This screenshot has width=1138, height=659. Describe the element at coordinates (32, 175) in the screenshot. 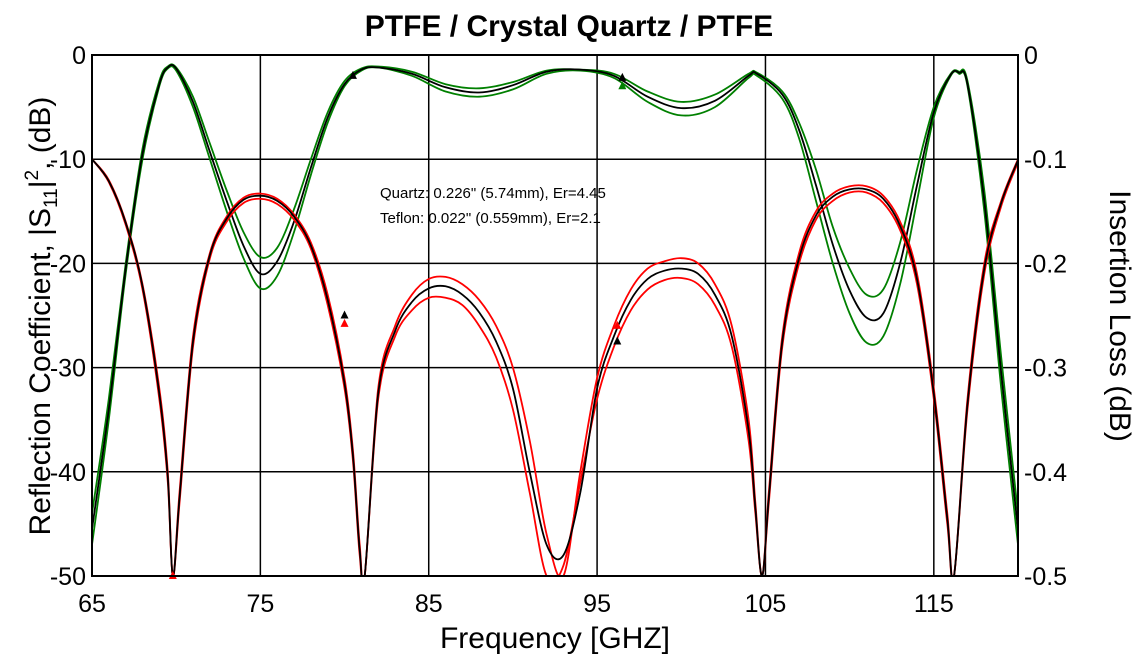

I see `left-y-axis-label-sup: 2` at that location.